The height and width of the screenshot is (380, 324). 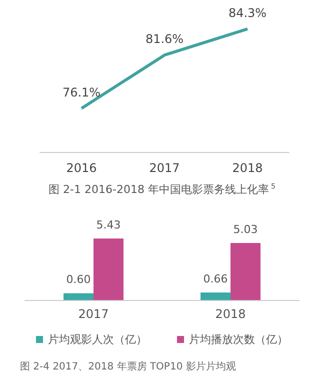 I want to click on data-label: 84.3%, so click(x=247, y=13).